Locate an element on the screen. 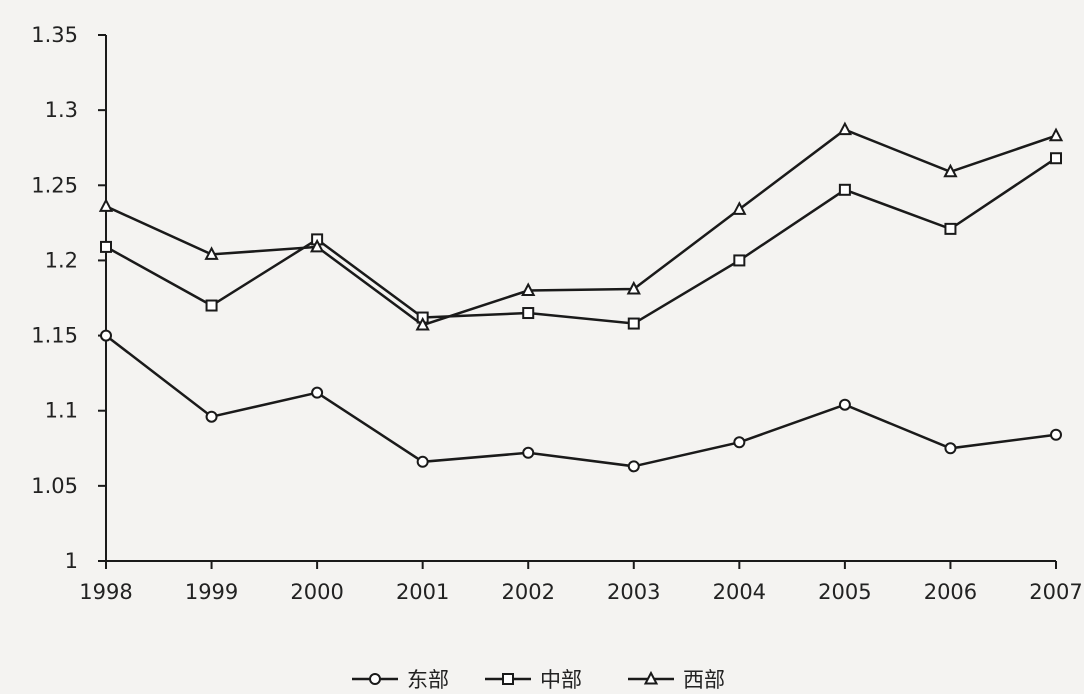 The height and width of the screenshot is (694, 1084). x-tick-label: 2004 is located at coordinates (739, 592).